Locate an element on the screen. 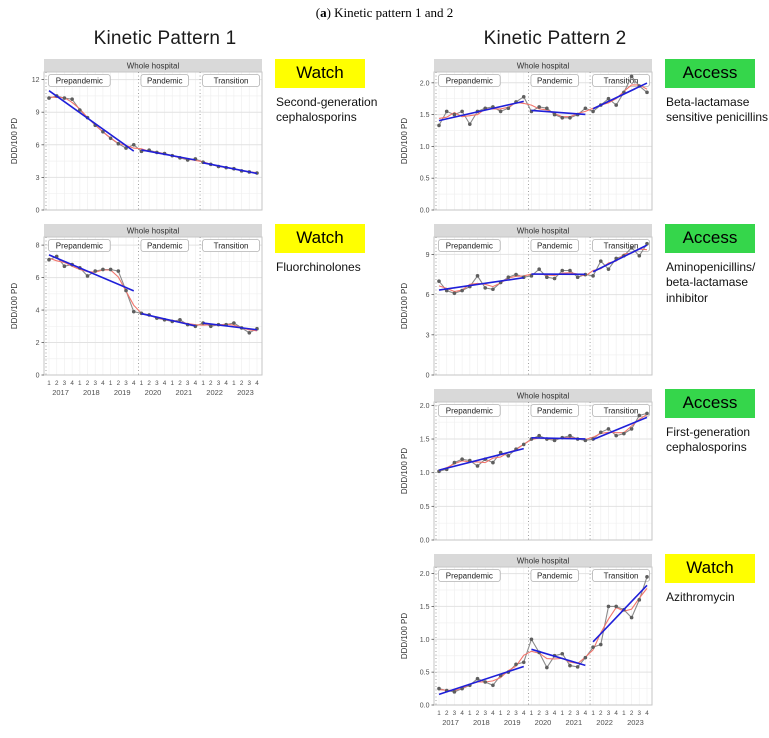 The width and height of the screenshot is (769, 738). drug-label: First-generation cephalosporins is located at coordinates (716, 441).